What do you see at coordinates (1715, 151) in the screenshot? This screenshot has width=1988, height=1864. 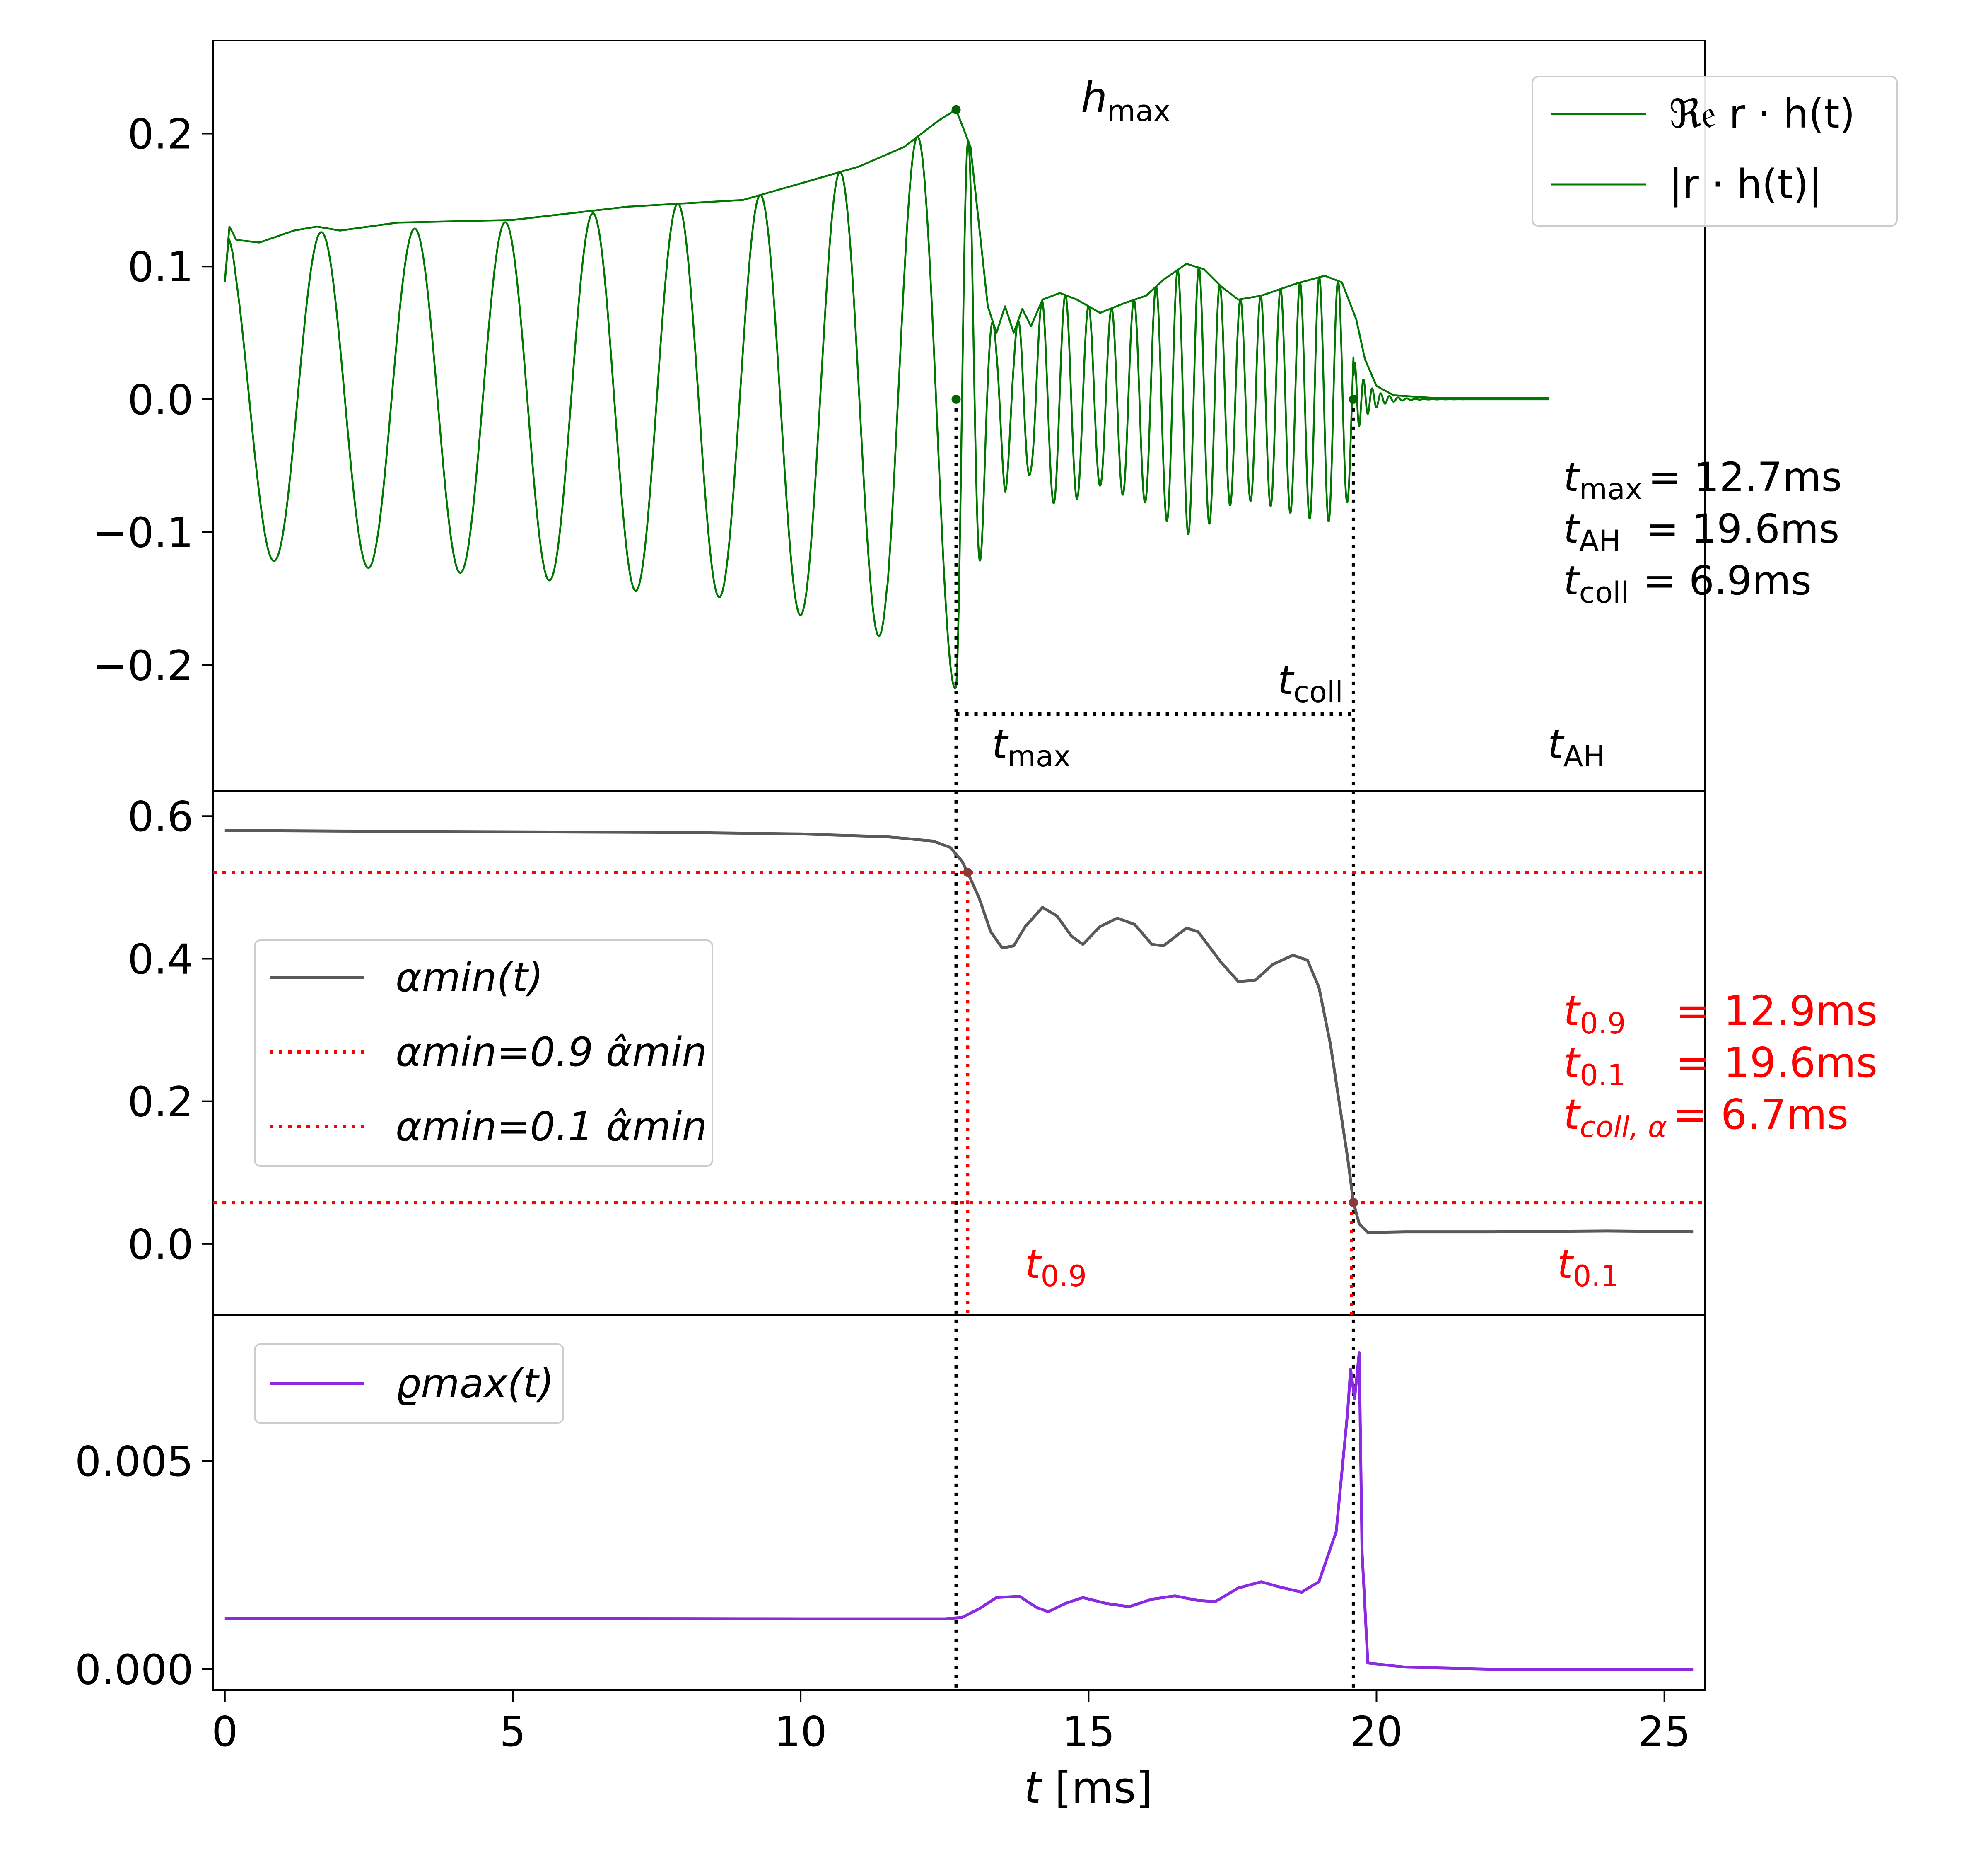 I see `strain-legend: ℜ𝔢 r · h(t) |r · h(t)|` at bounding box center [1715, 151].